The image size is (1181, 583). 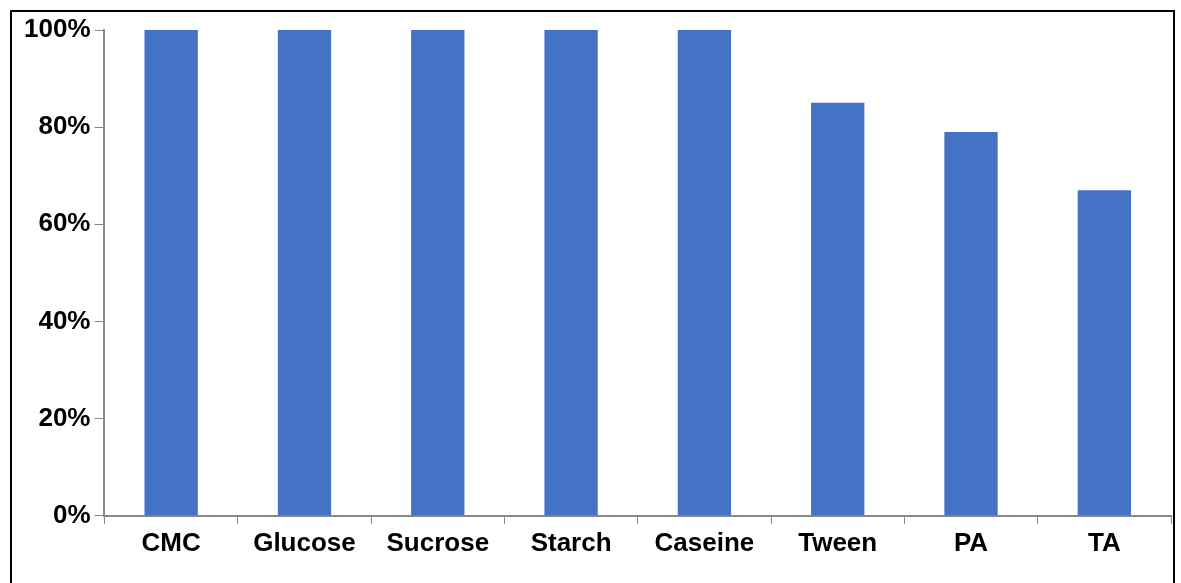 I want to click on x-tick-label: Glucose, so click(x=304, y=541).